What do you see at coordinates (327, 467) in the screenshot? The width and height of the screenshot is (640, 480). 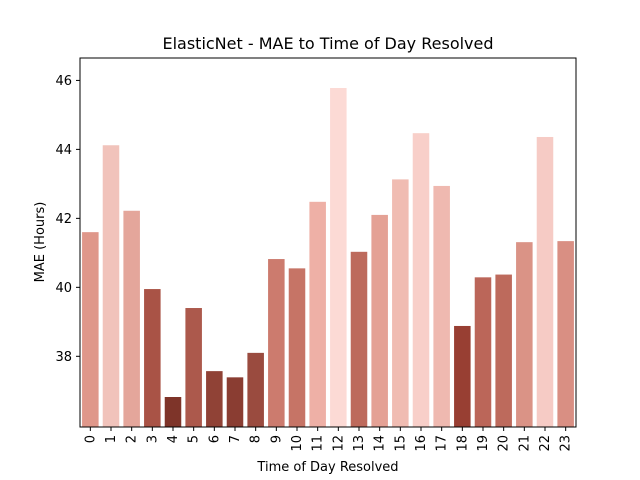 I see `x-axis-label: Time of Day Resolved` at bounding box center [327, 467].